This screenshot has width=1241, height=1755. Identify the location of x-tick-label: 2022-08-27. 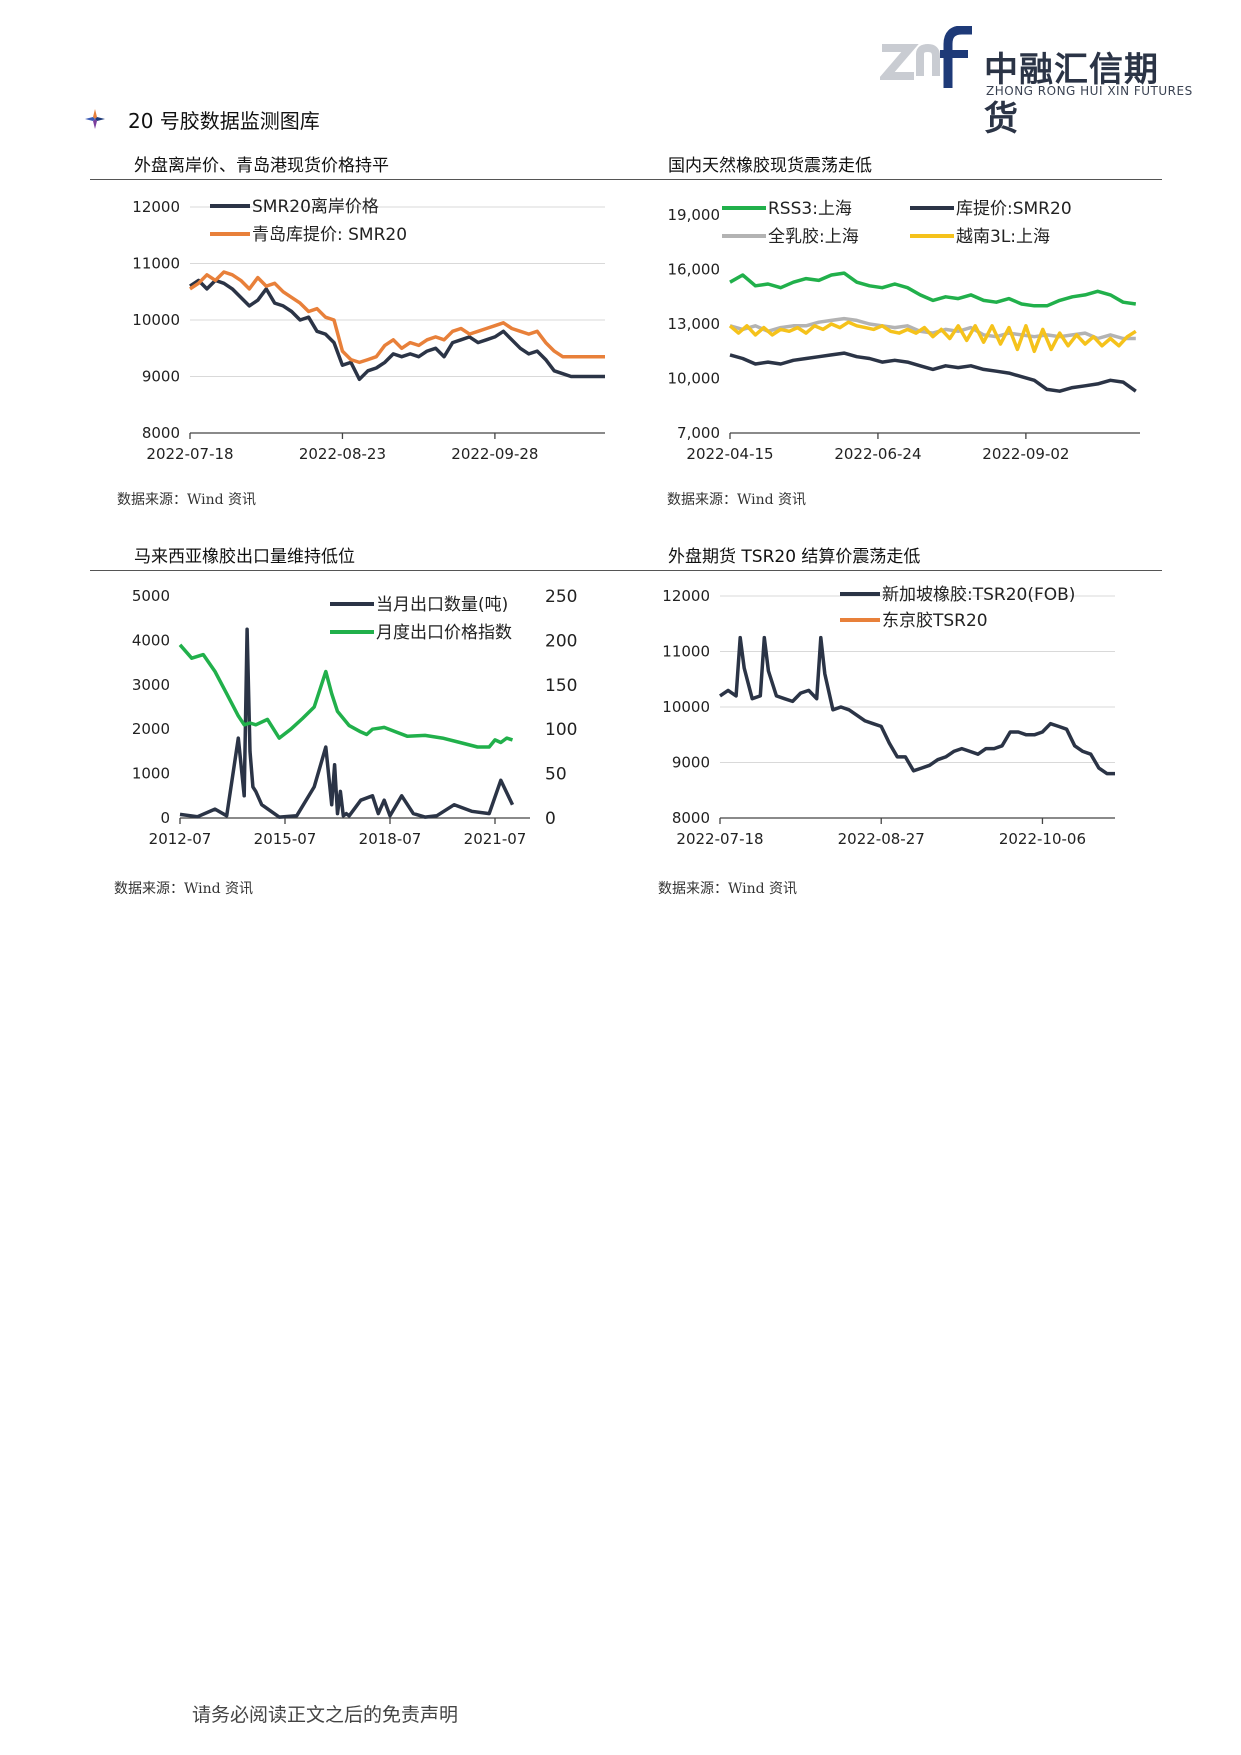
(881, 839).